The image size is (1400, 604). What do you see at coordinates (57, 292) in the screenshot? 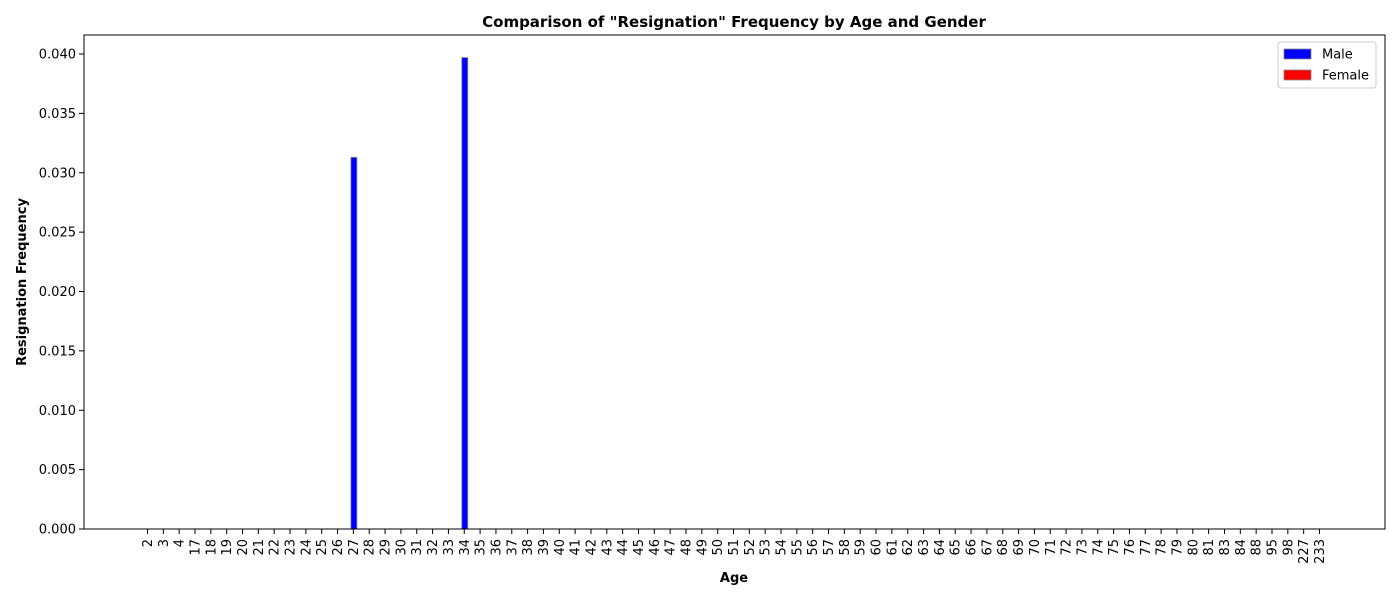
I see `y-tick-label: 0.020` at bounding box center [57, 292].